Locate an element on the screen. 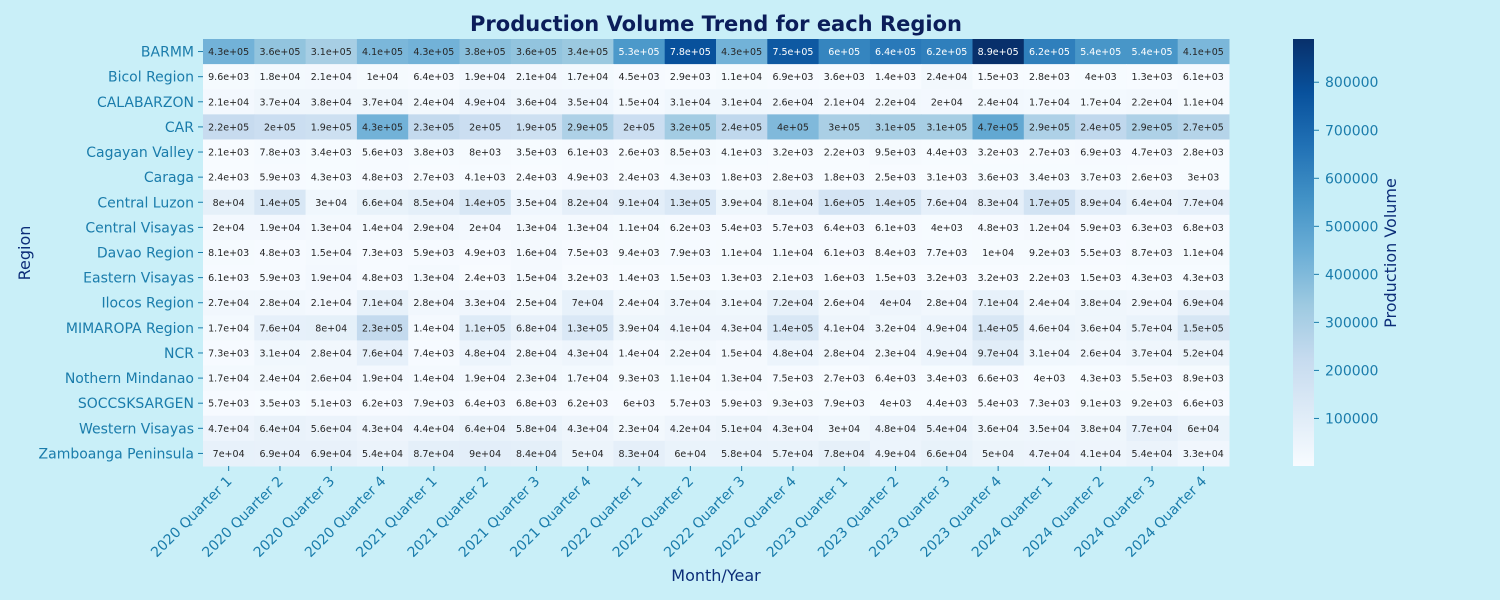 This screenshot has width=1500, height=600. cell-value-label: 3.8e+04 is located at coordinates (1100, 429).